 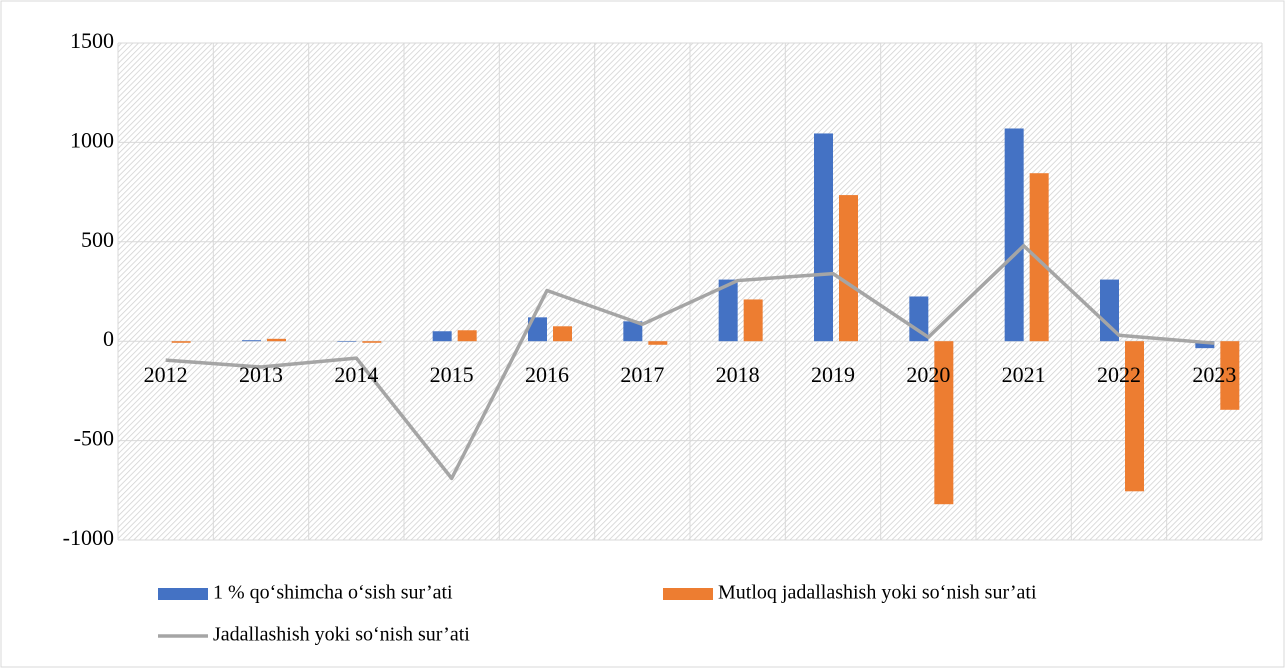 I want to click on x-tick-label: 2020, so click(x=928, y=374).